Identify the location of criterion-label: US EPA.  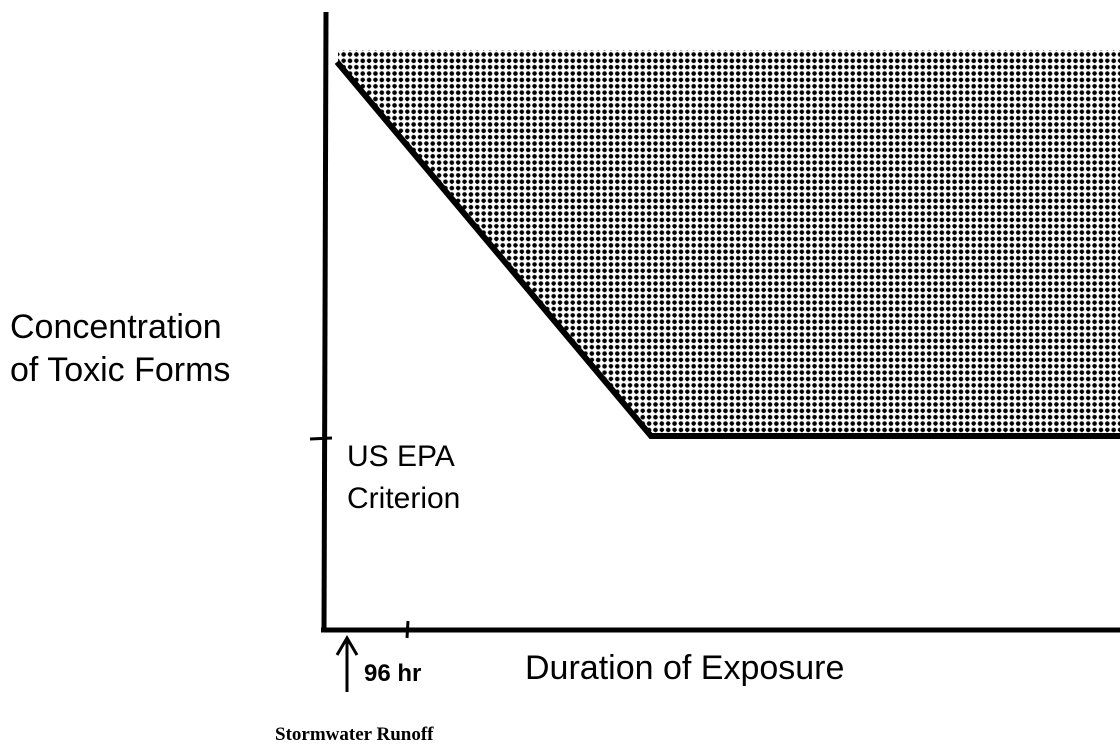
(401, 456).